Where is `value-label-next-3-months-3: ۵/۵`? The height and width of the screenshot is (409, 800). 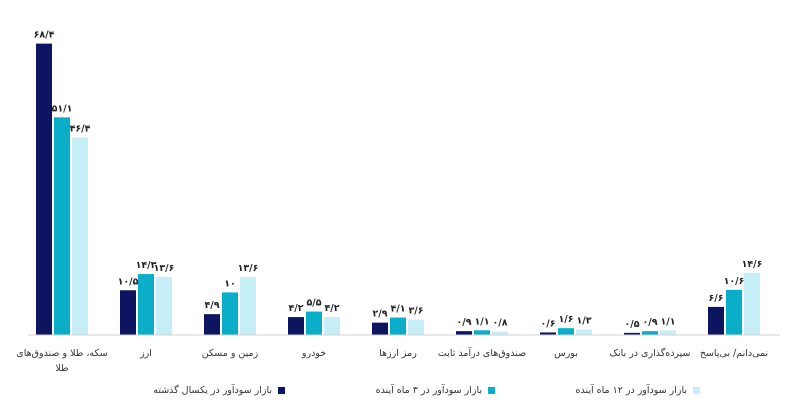 value-label-next-3-months-3: ۵/۵ is located at coordinates (313, 303).